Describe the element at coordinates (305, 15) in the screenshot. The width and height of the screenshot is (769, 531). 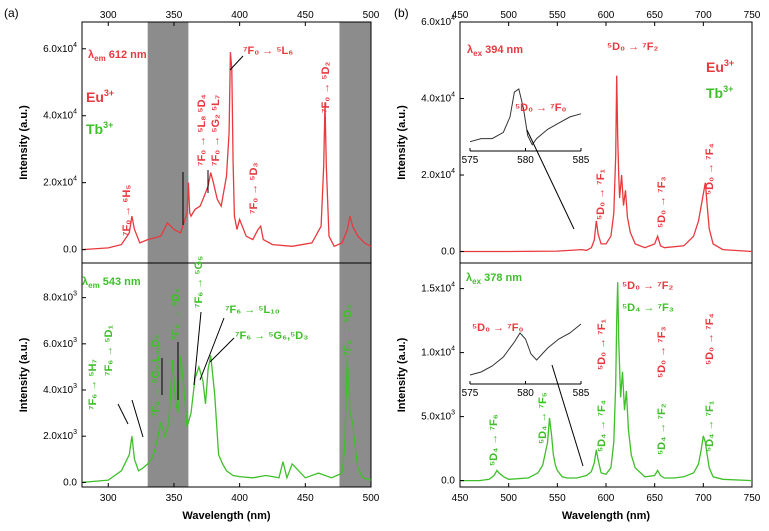
I see `top-tick-label-0-3: 450` at that location.